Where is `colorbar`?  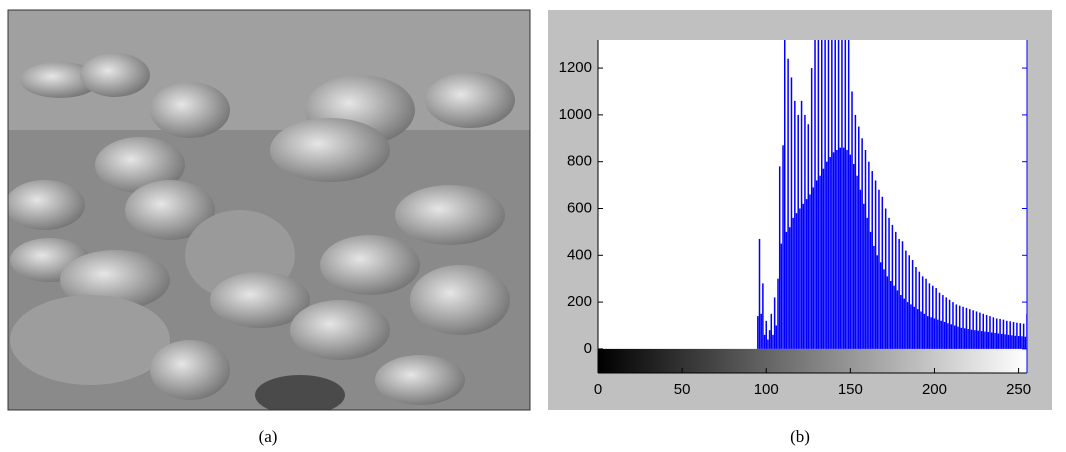
colorbar is located at coordinates (812, 360).